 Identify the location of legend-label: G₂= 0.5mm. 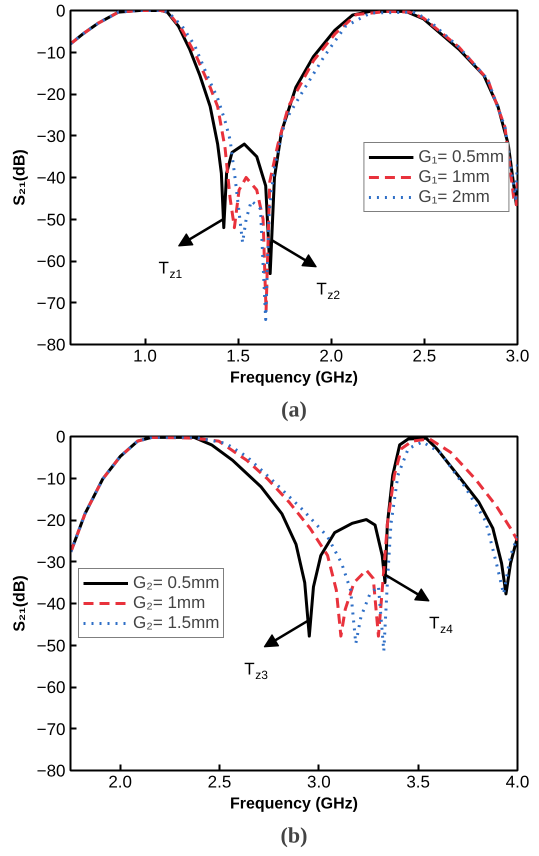
(176, 583).